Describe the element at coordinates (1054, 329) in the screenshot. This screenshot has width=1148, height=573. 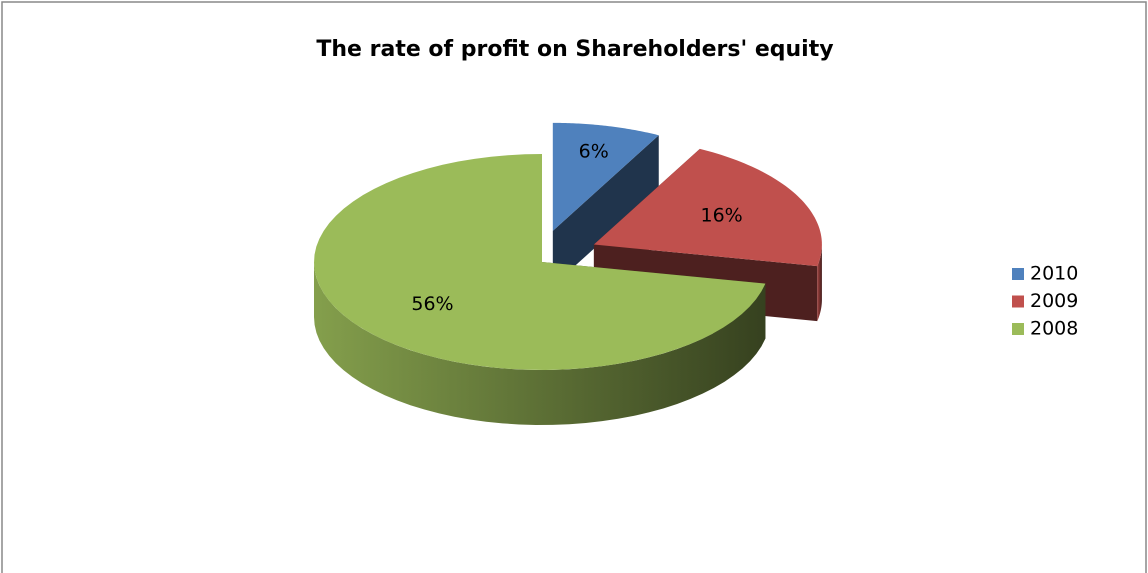
I see `legend-label: 2008` at that location.